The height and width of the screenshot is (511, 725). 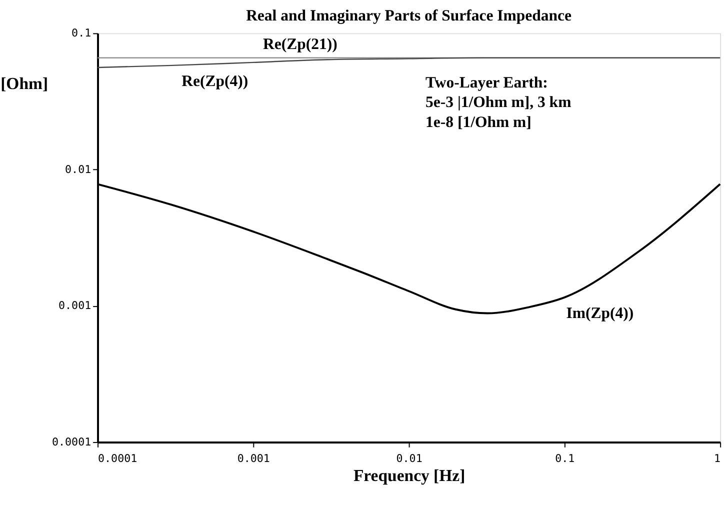 What do you see at coordinates (24, 83) in the screenshot?
I see `y-axis-title: [Ohm]` at bounding box center [24, 83].